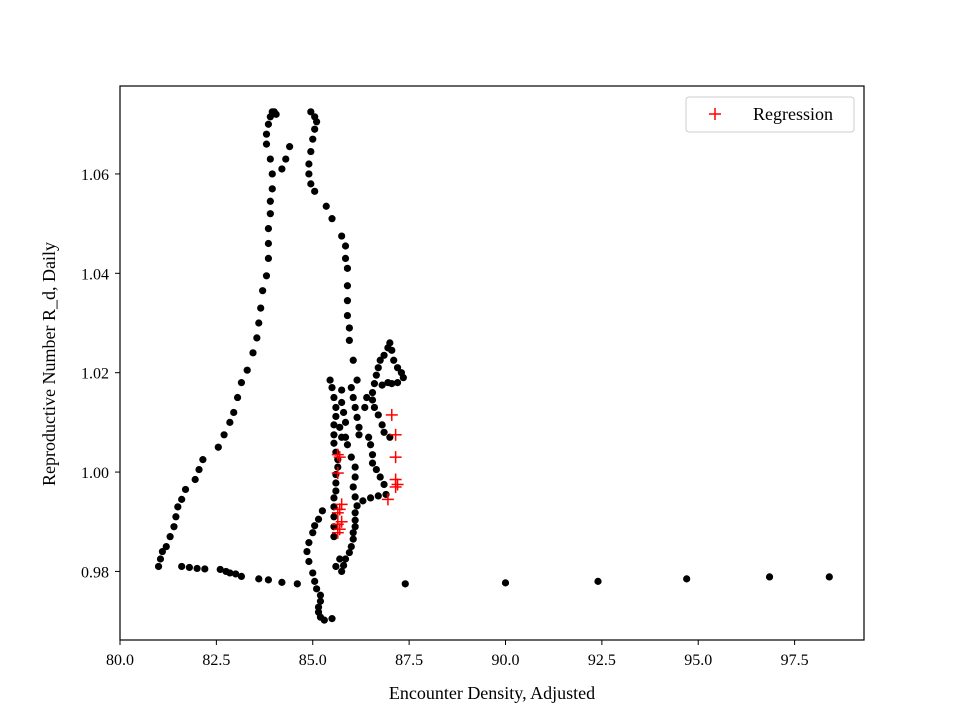 This screenshot has height=720, width=960. Describe the element at coordinates (492, 693) in the screenshot. I see `x-axis-label: Encounter Density, Adjusted` at that location.